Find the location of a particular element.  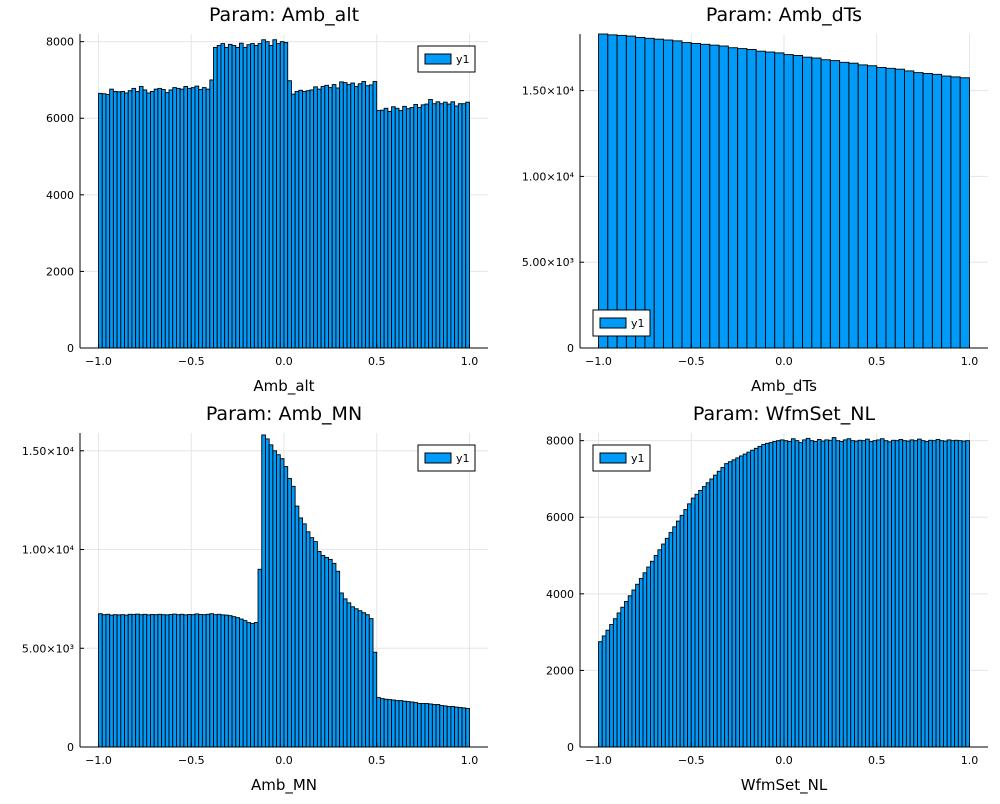

x-tick-label: 0.0 is located at coordinates (784, 361).